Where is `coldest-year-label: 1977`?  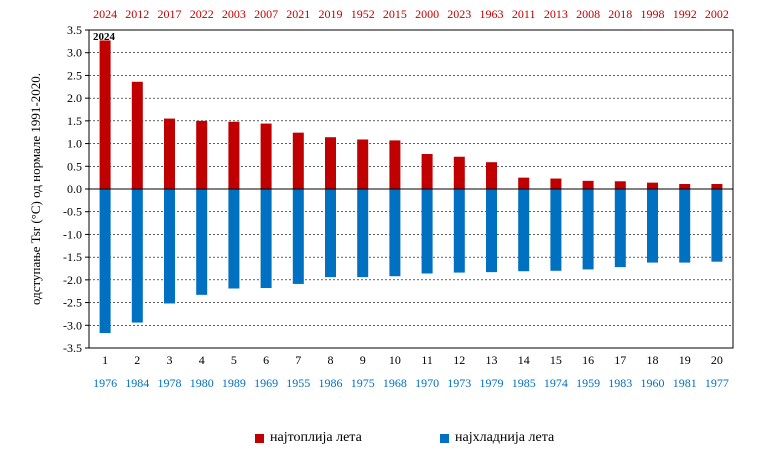
coldest-year-label: 1977 is located at coordinates (717, 383).